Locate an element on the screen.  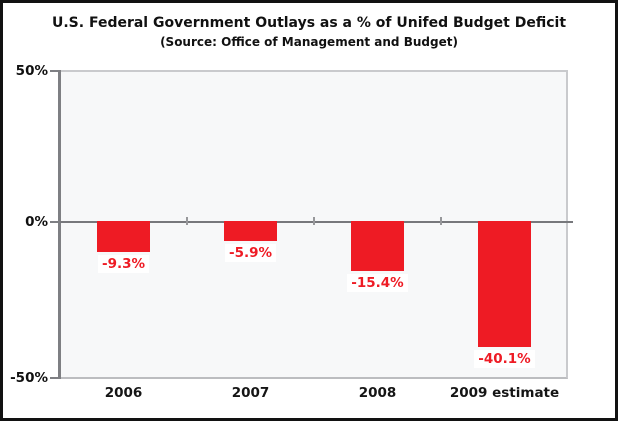
bar-2009-estimate is located at coordinates (504, 284).